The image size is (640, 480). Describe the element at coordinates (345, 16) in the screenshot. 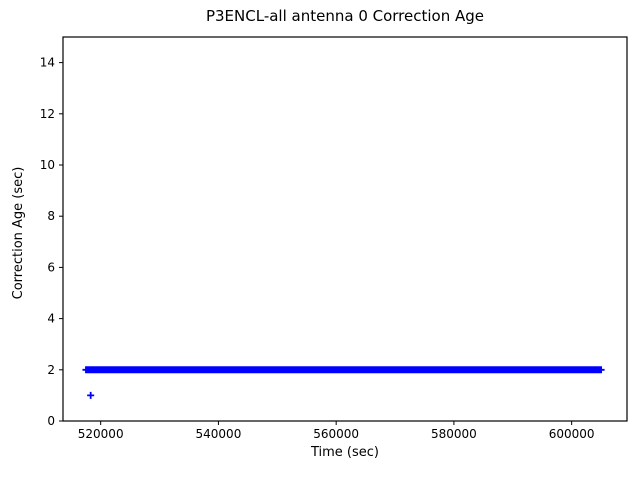

I see `chart-title: P3ENCL-all antenna 0 Correction Age` at that location.